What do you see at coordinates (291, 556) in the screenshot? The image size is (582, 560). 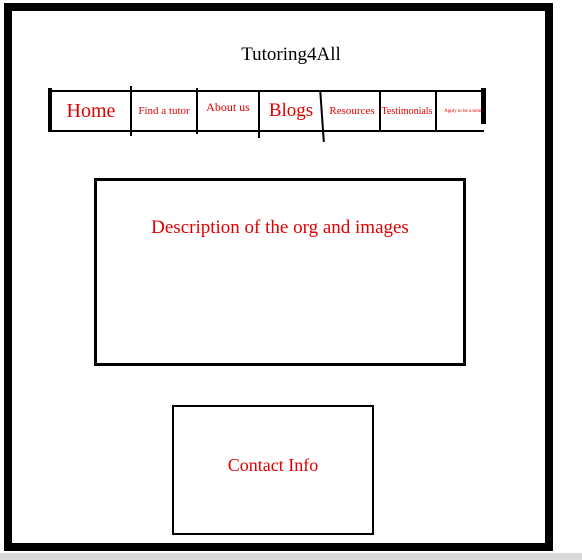 I see `window-bottom-bar` at bounding box center [291, 556].